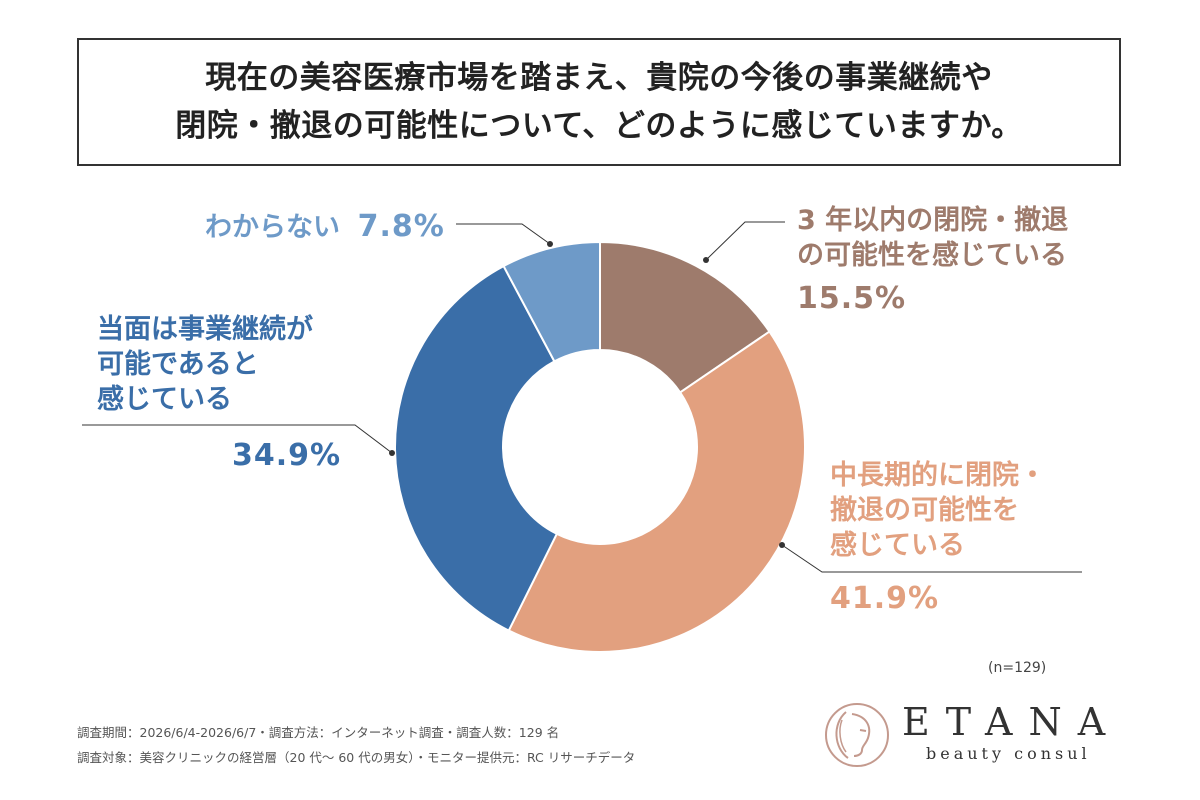 This screenshot has height=800, width=1200. I want to click on label-midterm-line-3: 感じている, so click(897, 545).